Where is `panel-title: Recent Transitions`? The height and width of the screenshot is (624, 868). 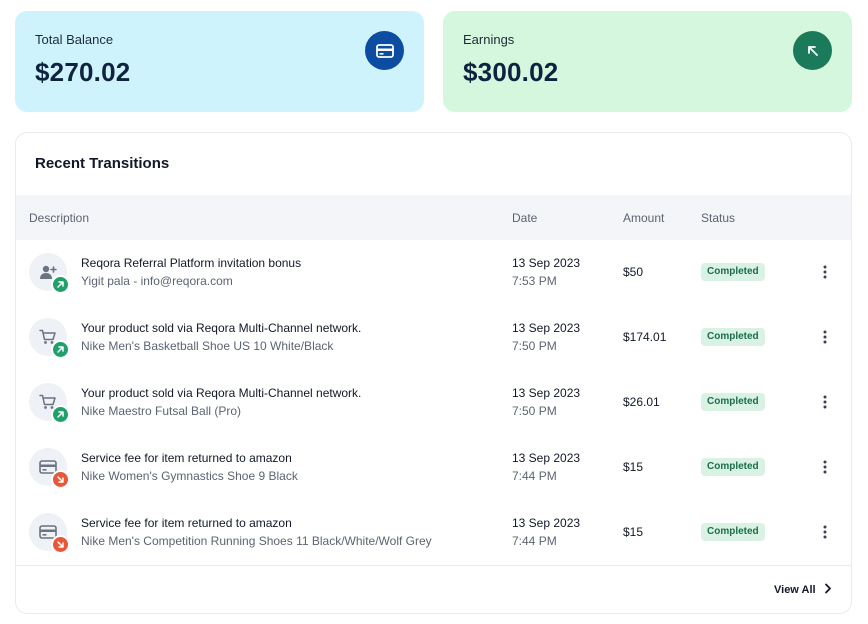 panel-title: Recent Transitions is located at coordinates (102, 163).